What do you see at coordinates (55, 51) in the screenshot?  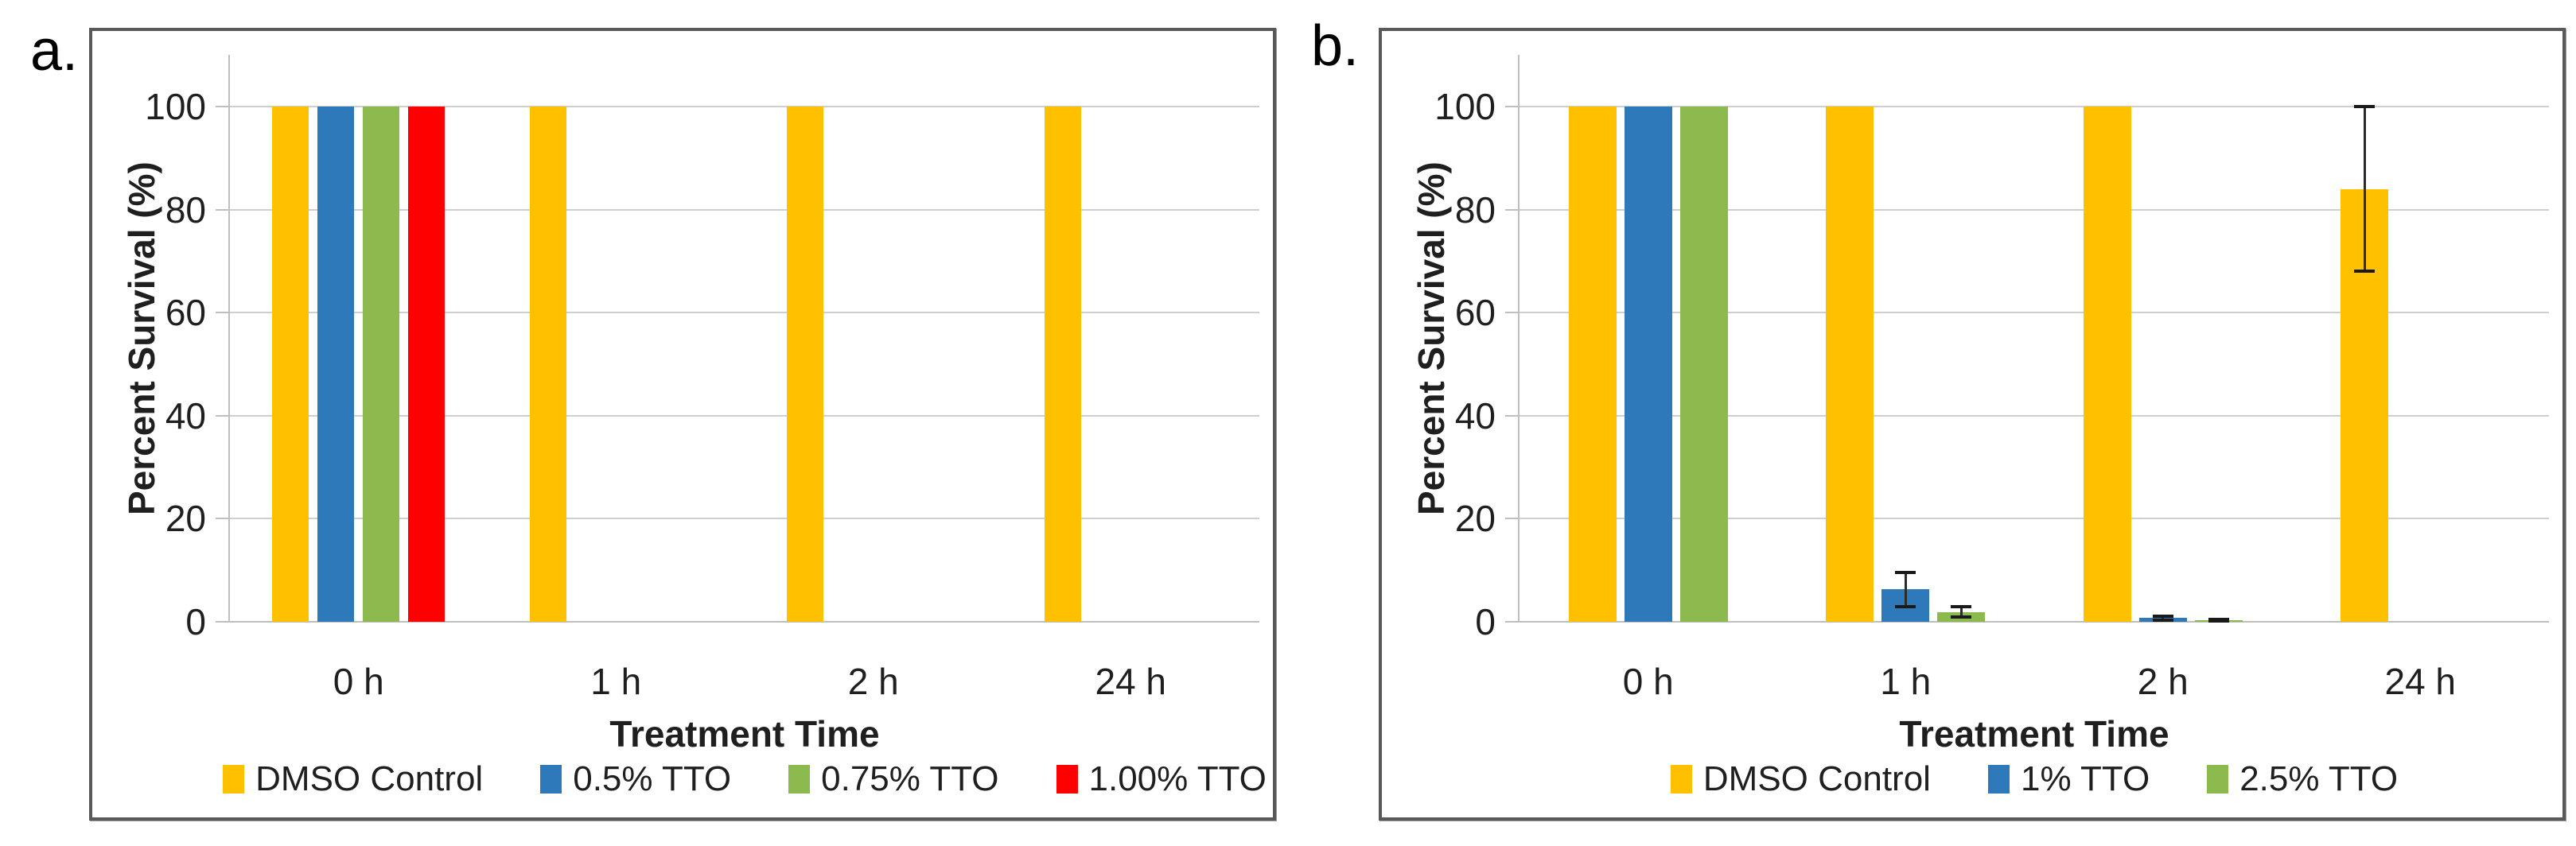 I see `panel-a-label: a.` at bounding box center [55, 51].